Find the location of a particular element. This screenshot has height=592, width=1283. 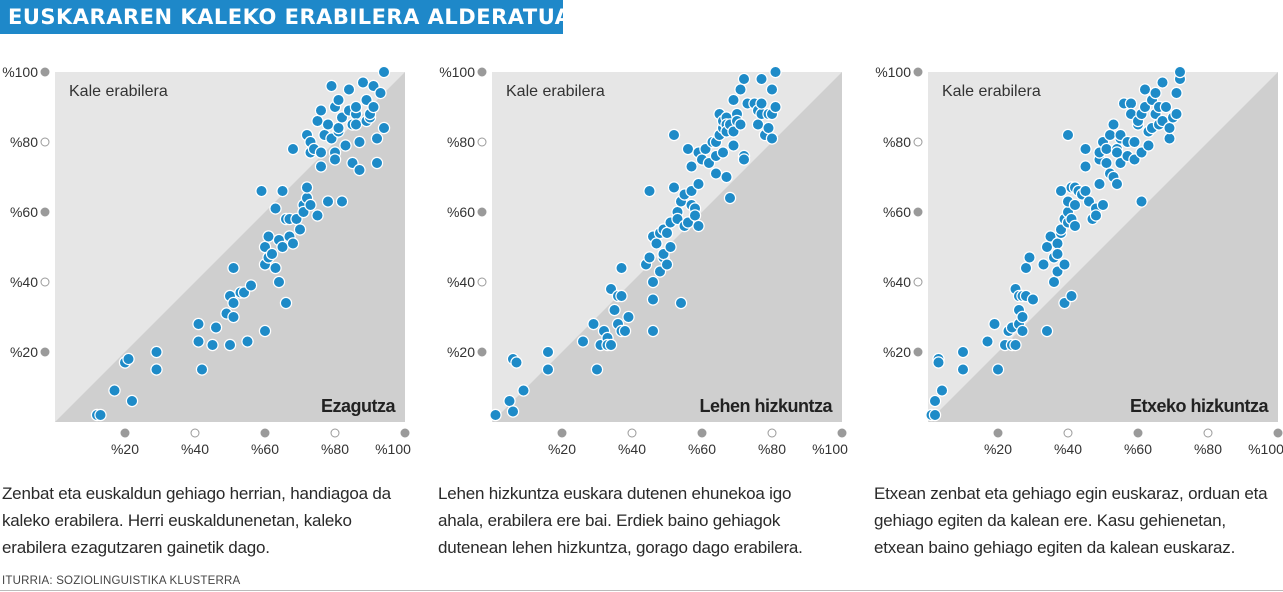

y-tick-label: %100 is located at coordinates (457, 72).